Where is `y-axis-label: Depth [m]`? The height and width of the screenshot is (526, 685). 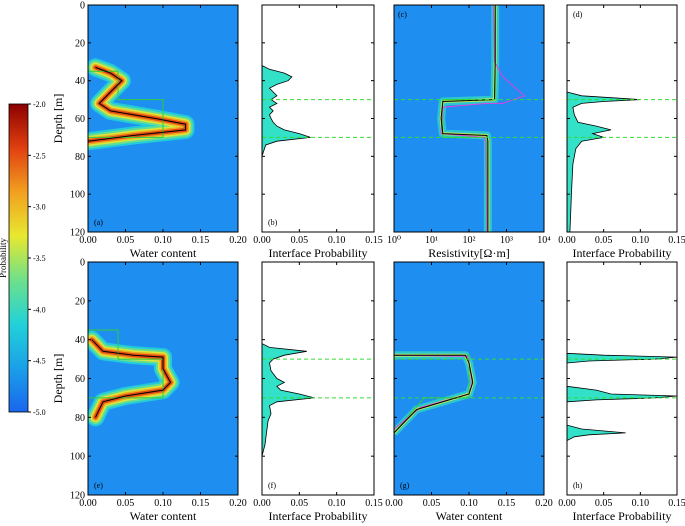 y-axis-label: Depth [m] is located at coordinates (58, 379).